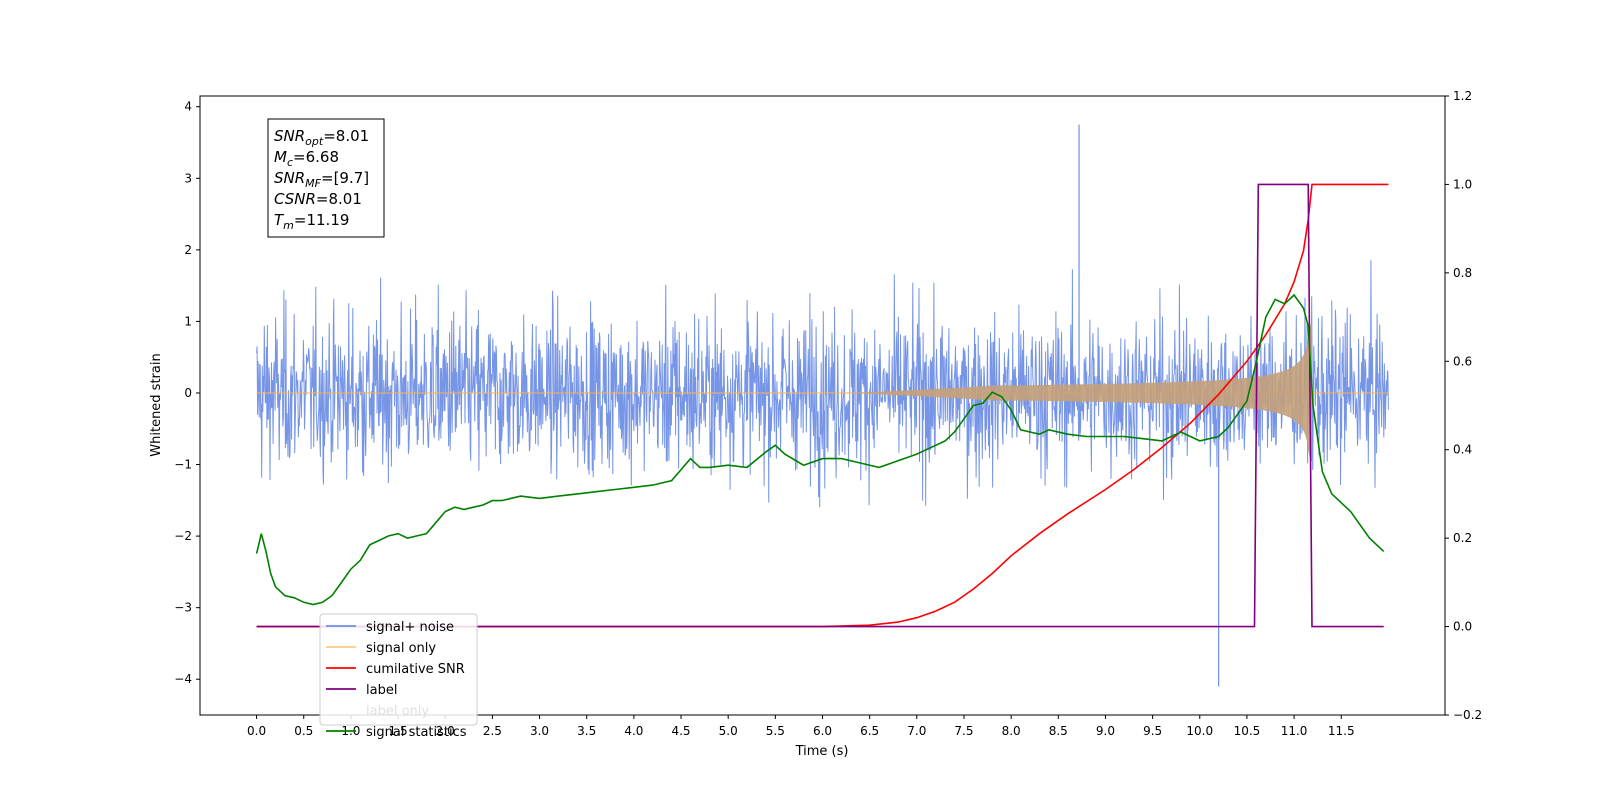 This screenshot has height=804, width=1600. What do you see at coordinates (401, 648) in the screenshot?
I see `legend-label: signal only` at bounding box center [401, 648].